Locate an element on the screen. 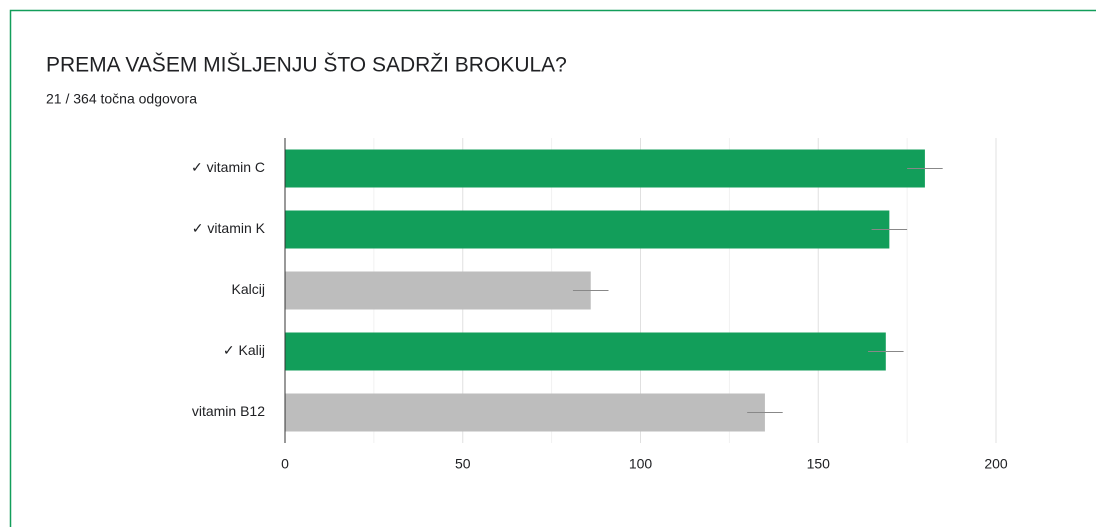 This screenshot has width=1096, height=527. y-tick-label: Kalcij is located at coordinates (248, 289).